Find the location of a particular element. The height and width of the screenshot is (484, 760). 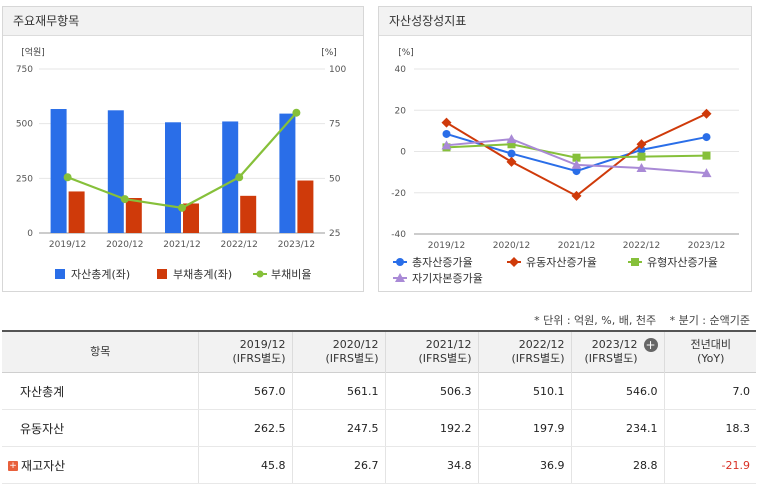

table-row: 유동자산 262.5 247.5 192.2 197.9 234.1 18.3 is located at coordinates (379, 428).